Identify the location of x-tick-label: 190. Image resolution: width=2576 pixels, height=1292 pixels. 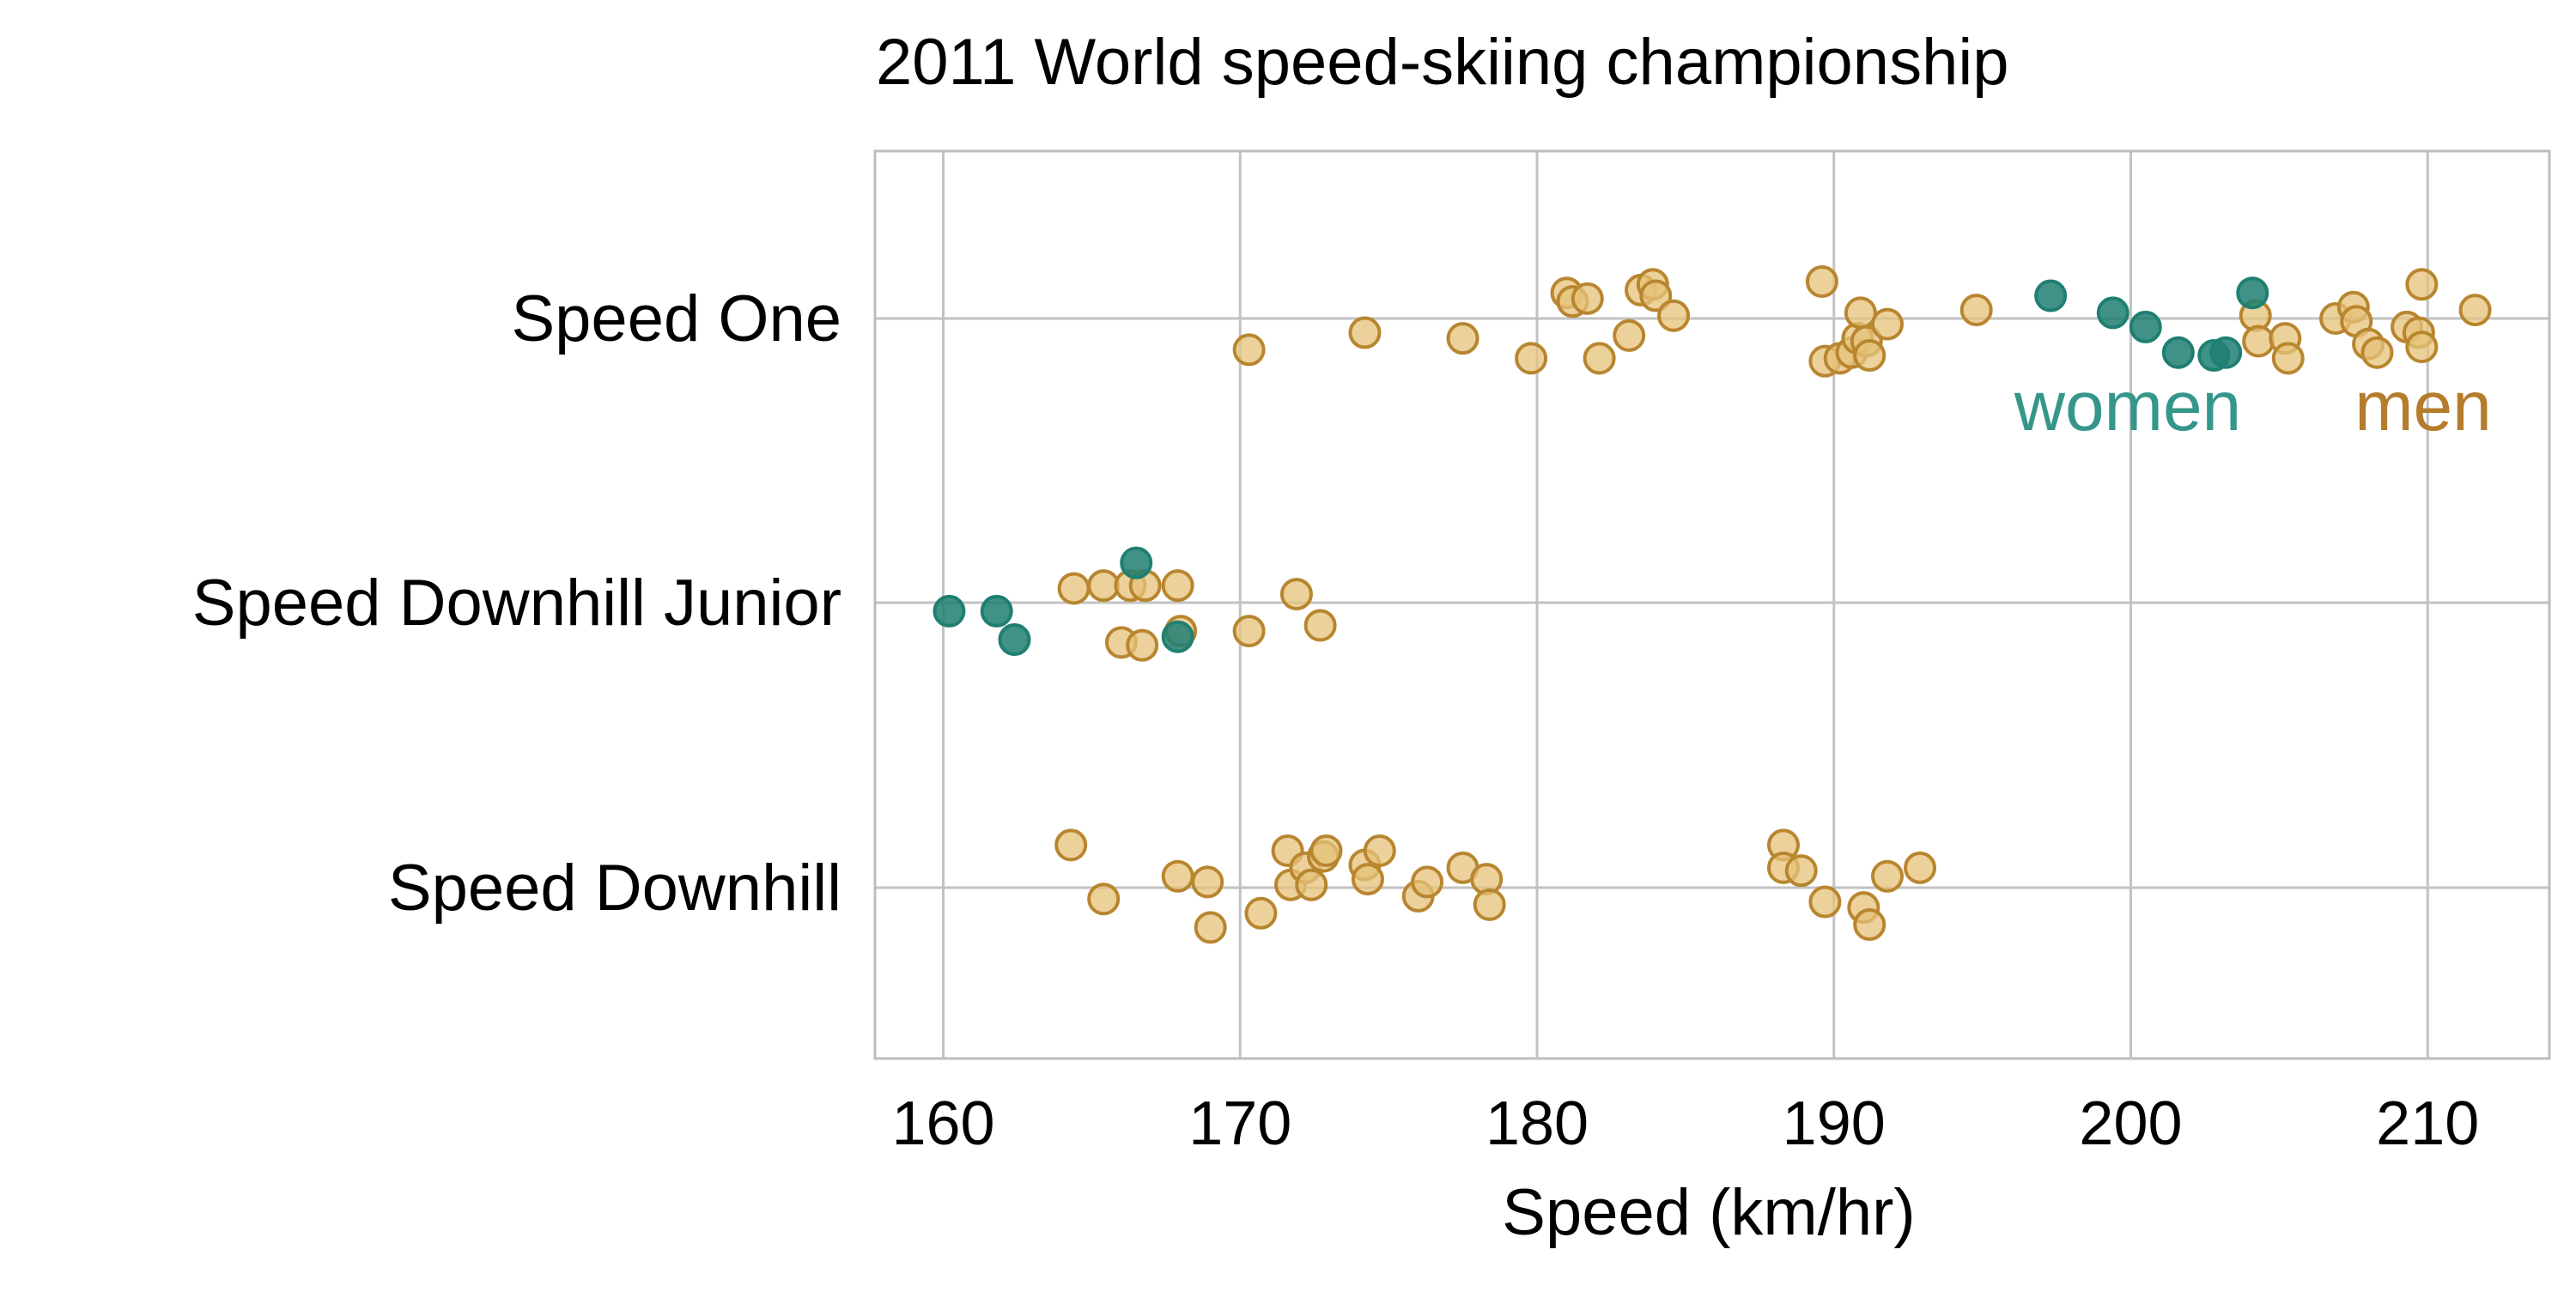
(1835, 1123).